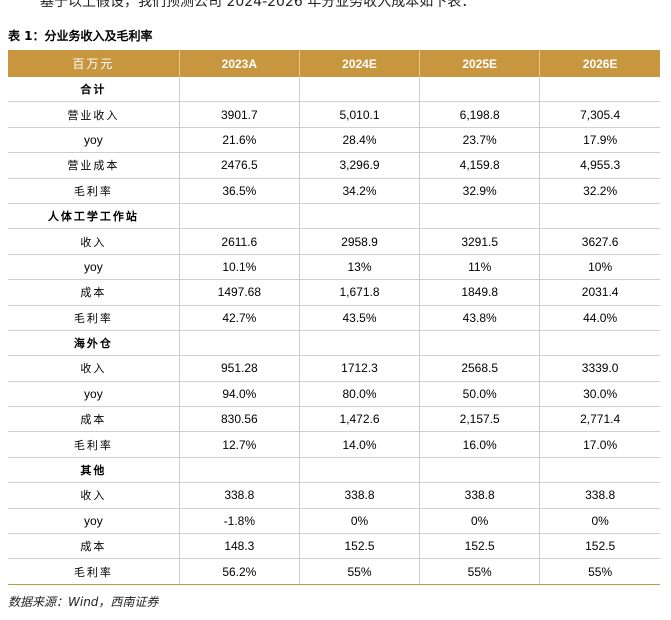  Describe the element at coordinates (360, 318) in the screenshot. I see `value-cell: 43.5%` at that location.